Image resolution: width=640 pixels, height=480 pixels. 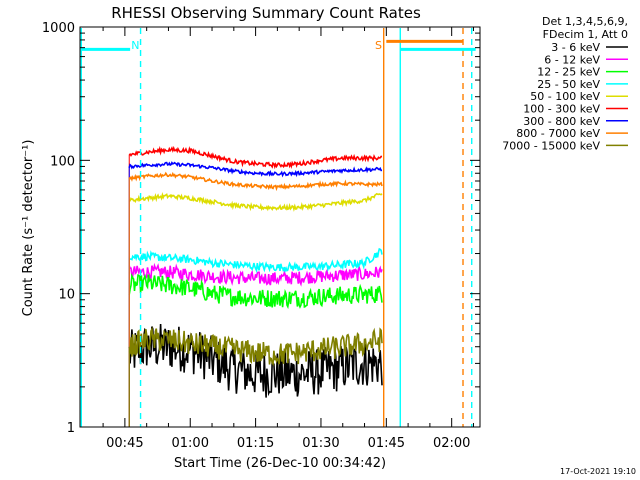 I want to click on legend-label: 25 - 50 keV, so click(x=568, y=84).